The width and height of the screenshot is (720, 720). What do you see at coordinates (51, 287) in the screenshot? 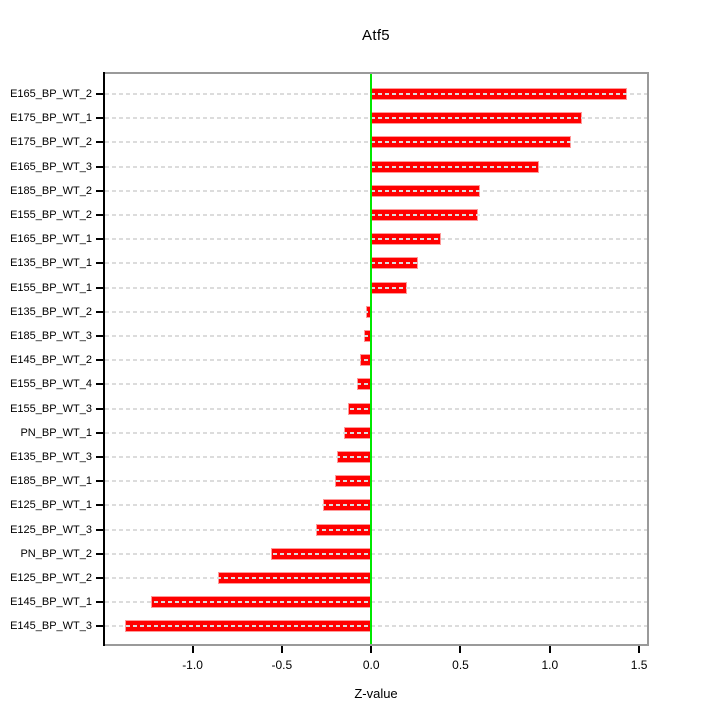
I see `y-axis-label-E155_BP_WT_1: E155_BP_WT_1` at bounding box center [51, 287].